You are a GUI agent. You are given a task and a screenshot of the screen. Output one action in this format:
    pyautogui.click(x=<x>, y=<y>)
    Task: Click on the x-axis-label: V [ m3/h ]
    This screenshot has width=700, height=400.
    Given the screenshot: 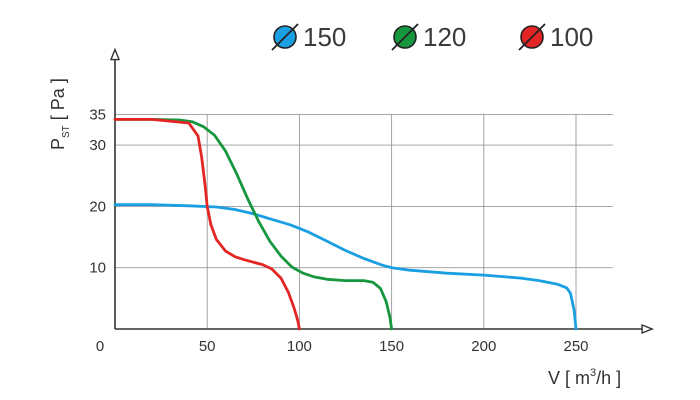 What is the action you would take?
    pyautogui.click(x=584, y=377)
    